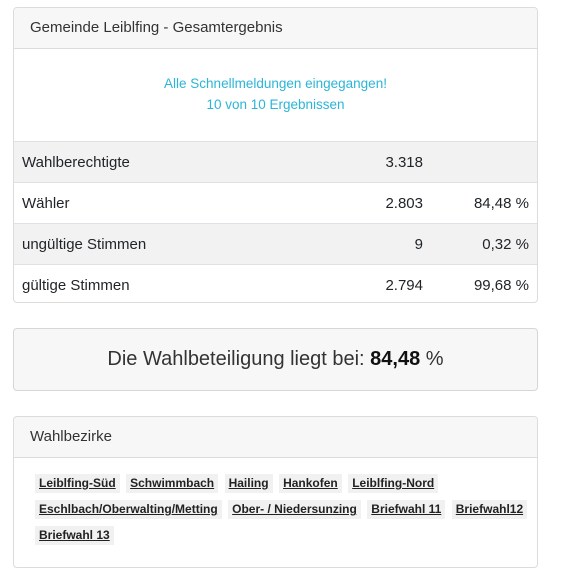 The width and height of the screenshot is (573, 588). What do you see at coordinates (487, 162) in the screenshot?
I see `row-percent` at bounding box center [487, 162].